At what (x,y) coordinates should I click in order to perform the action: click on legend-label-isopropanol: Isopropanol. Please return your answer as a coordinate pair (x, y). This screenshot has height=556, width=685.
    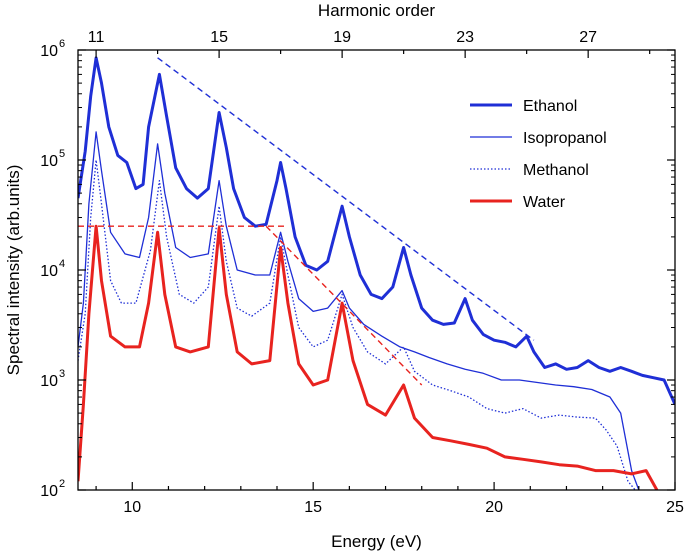
    Looking at the image, I should click on (565, 138).